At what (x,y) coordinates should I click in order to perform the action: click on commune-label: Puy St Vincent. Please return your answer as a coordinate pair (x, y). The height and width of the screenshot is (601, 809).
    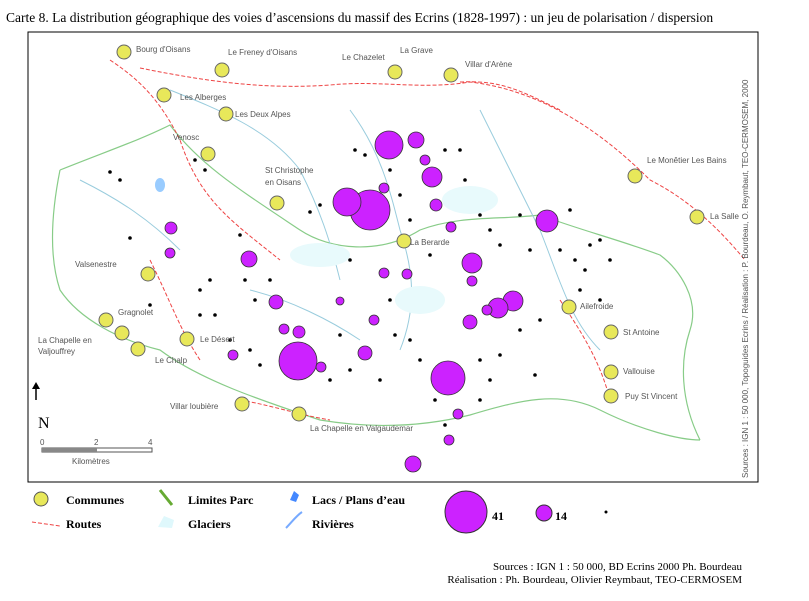
    Looking at the image, I should click on (651, 396).